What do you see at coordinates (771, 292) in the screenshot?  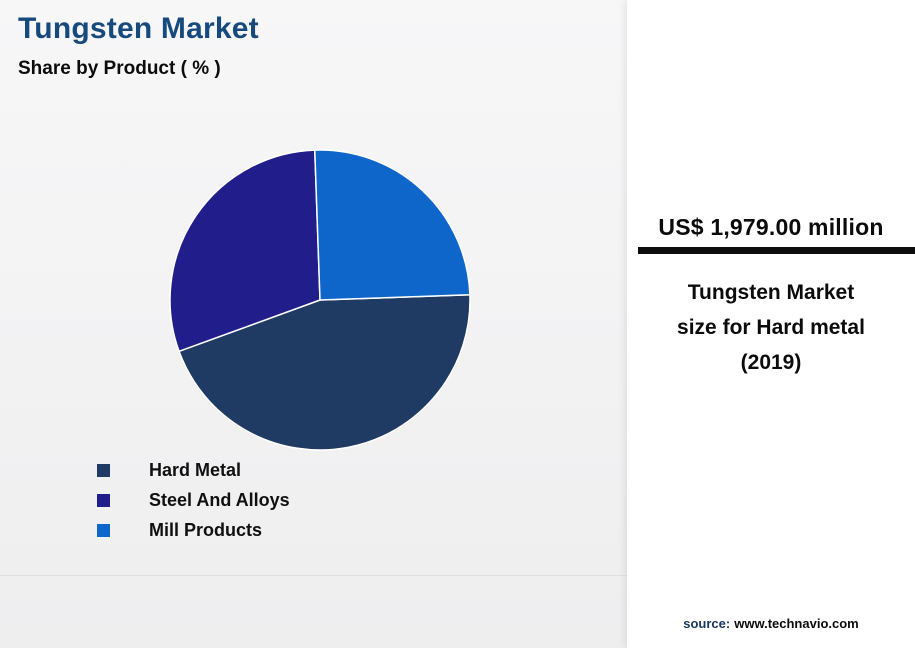 I see `caption-line-1: Tungsten Market` at bounding box center [771, 292].